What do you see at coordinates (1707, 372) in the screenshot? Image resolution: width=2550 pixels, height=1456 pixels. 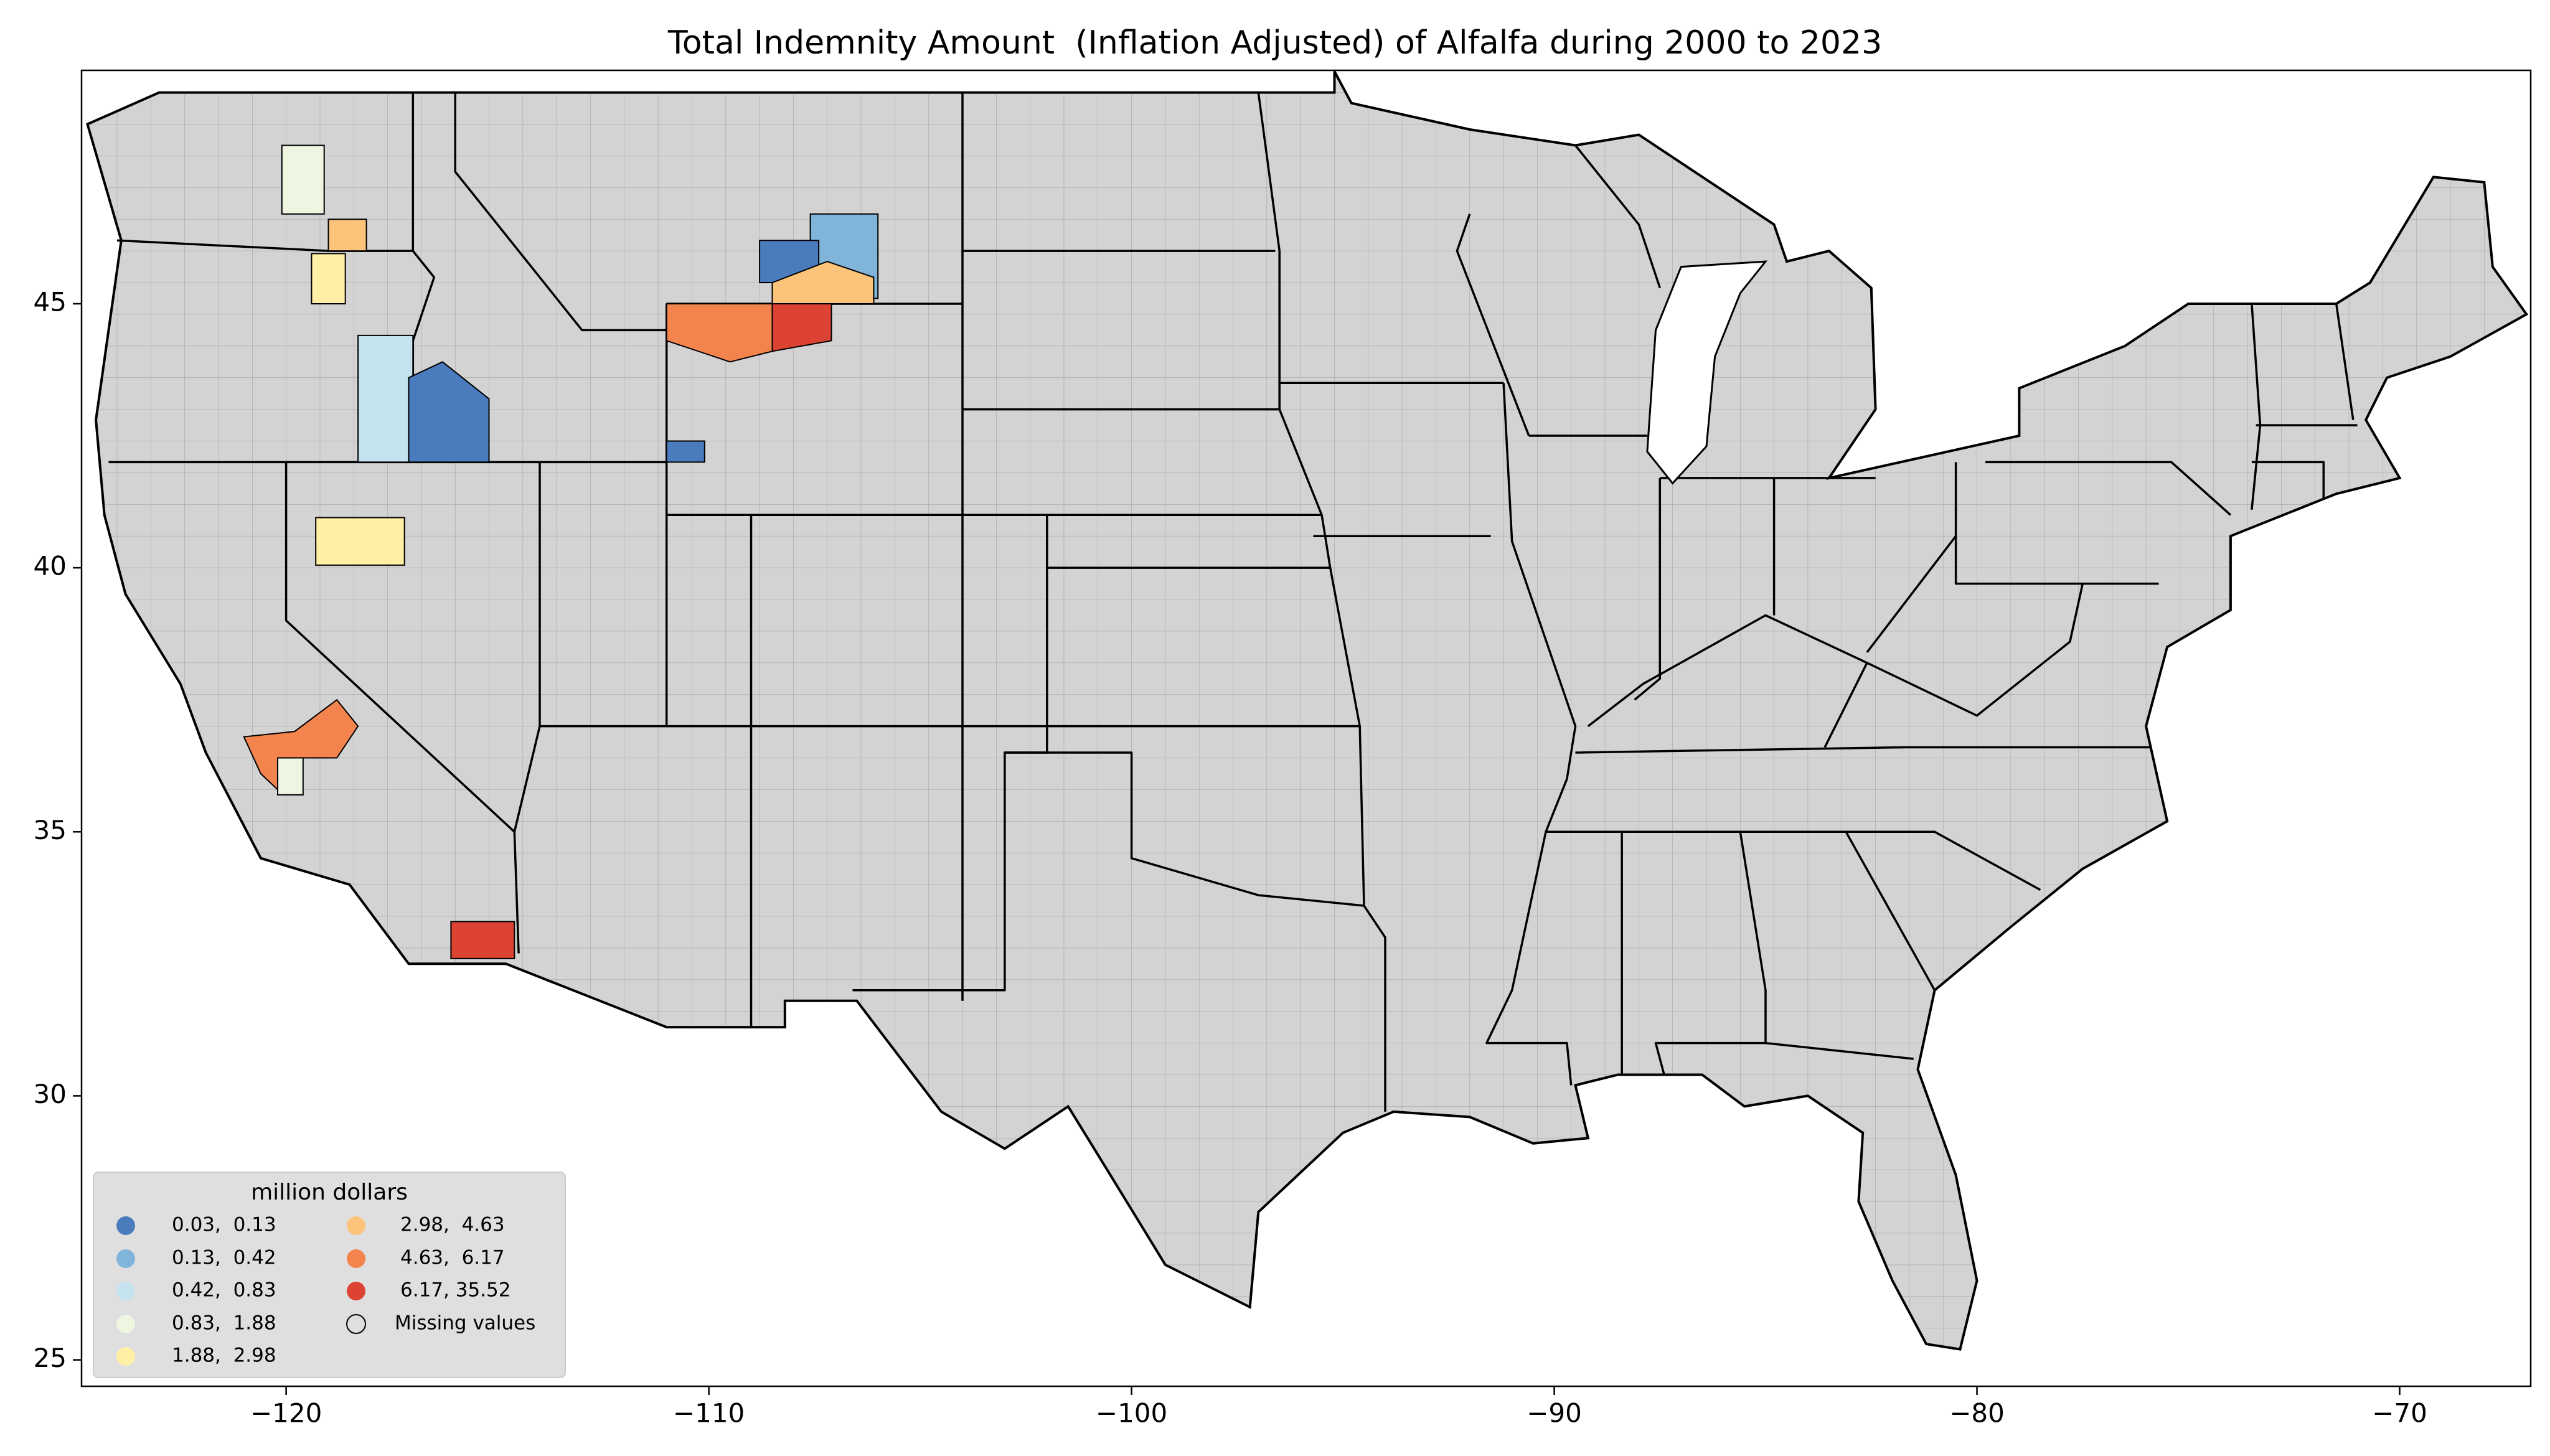 I see `lake` at bounding box center [1707, 372].